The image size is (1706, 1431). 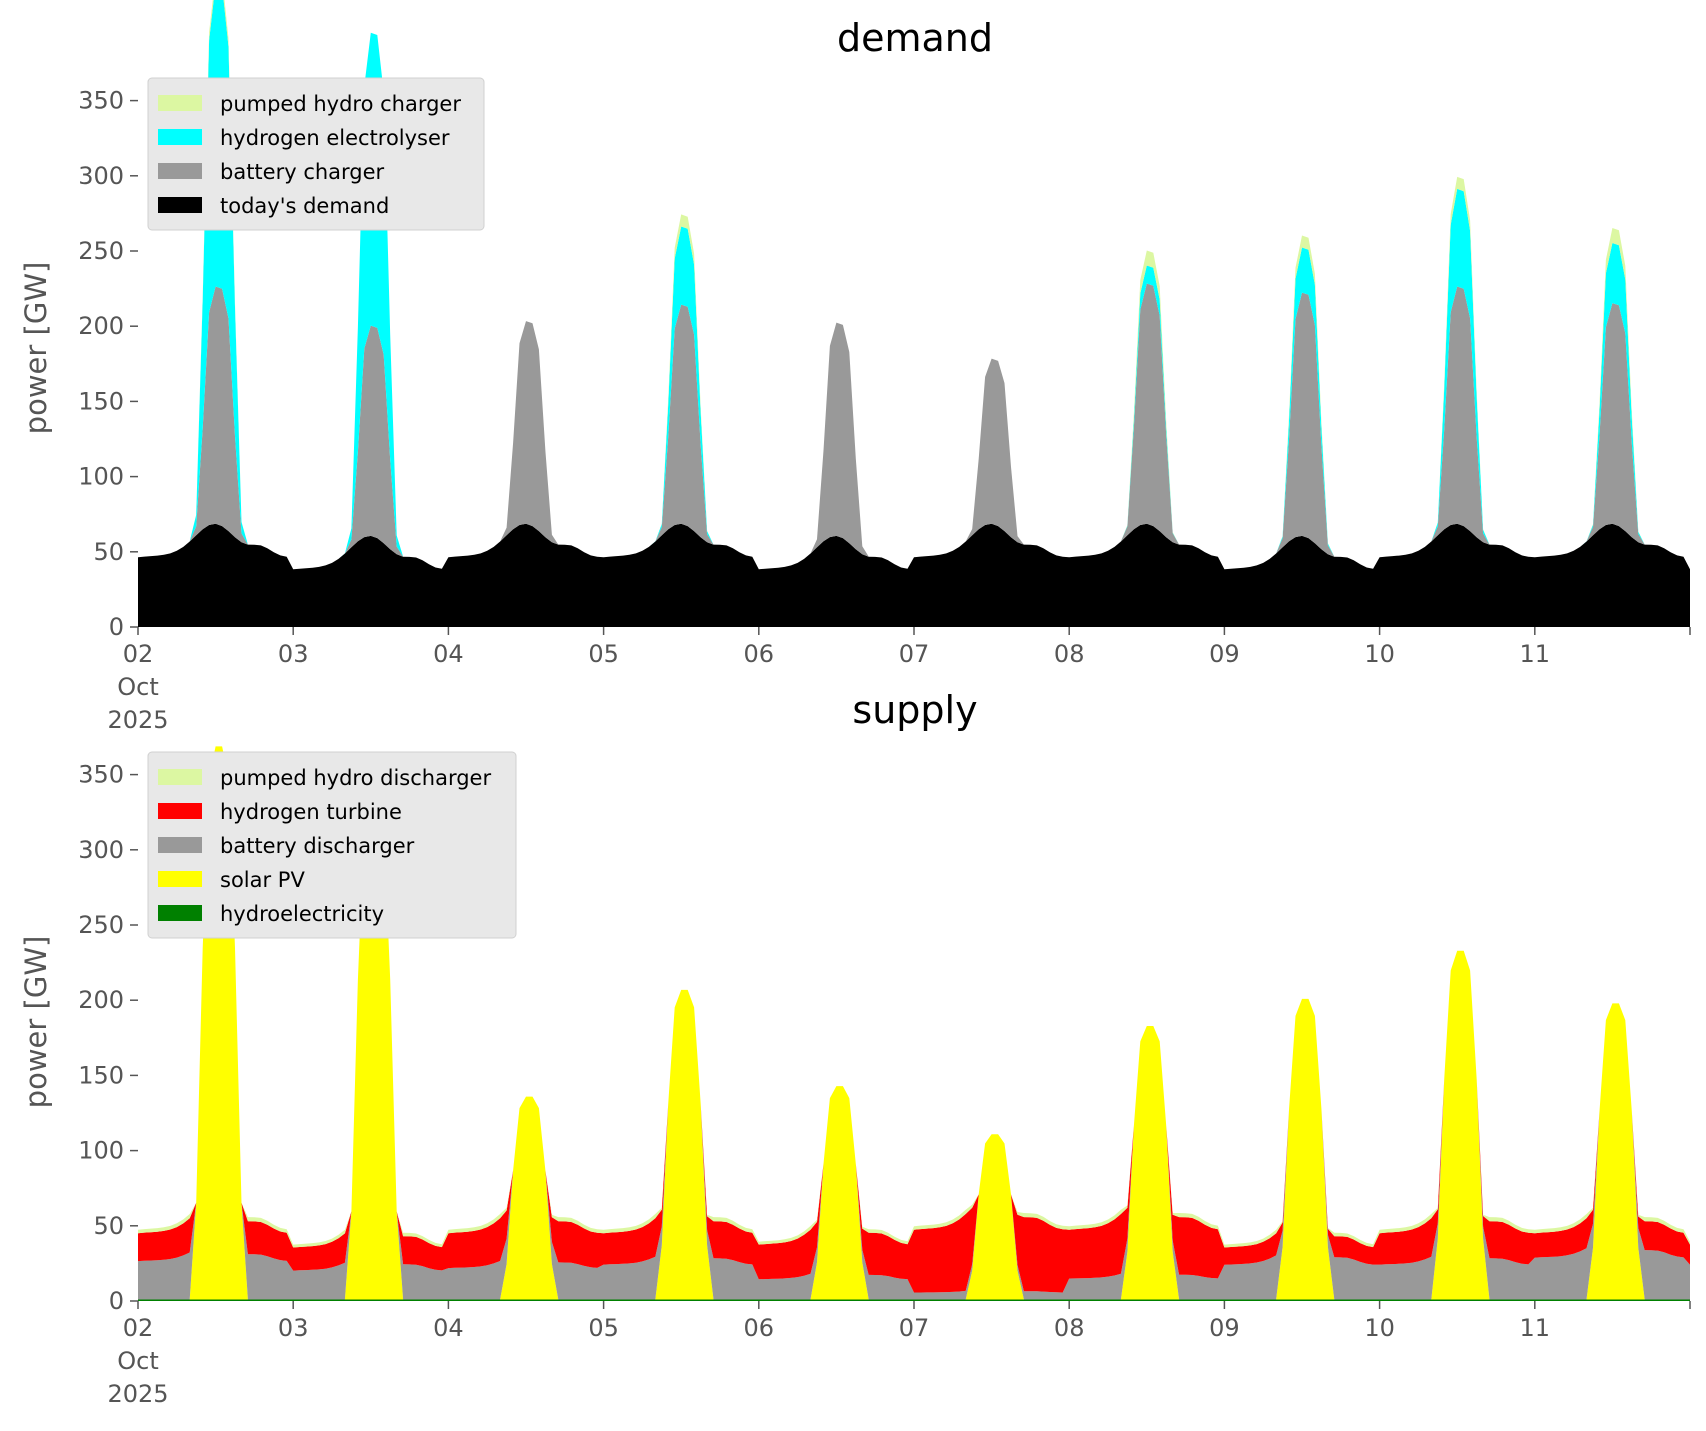 What do you see at coordinates (36, 1022) in the screenshot?
I see `supply-y-axis-label: power [GW]` at bounding box center [36, 1022].